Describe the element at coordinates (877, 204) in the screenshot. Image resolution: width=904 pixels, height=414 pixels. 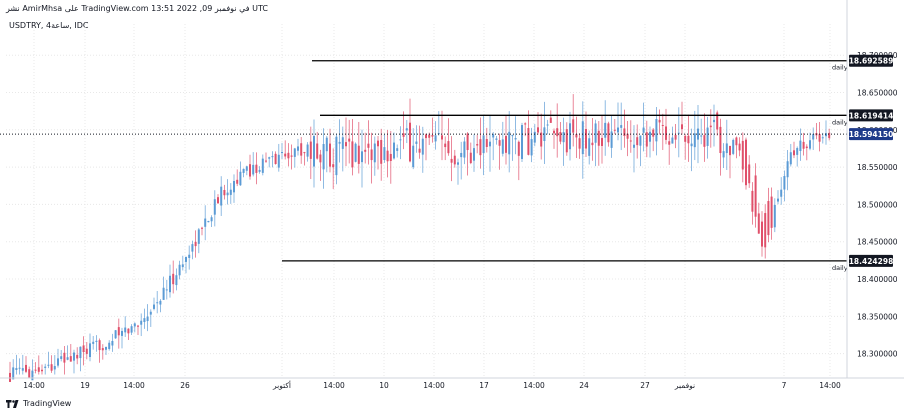
I see `price-tick-label: 18.500000` at that location.